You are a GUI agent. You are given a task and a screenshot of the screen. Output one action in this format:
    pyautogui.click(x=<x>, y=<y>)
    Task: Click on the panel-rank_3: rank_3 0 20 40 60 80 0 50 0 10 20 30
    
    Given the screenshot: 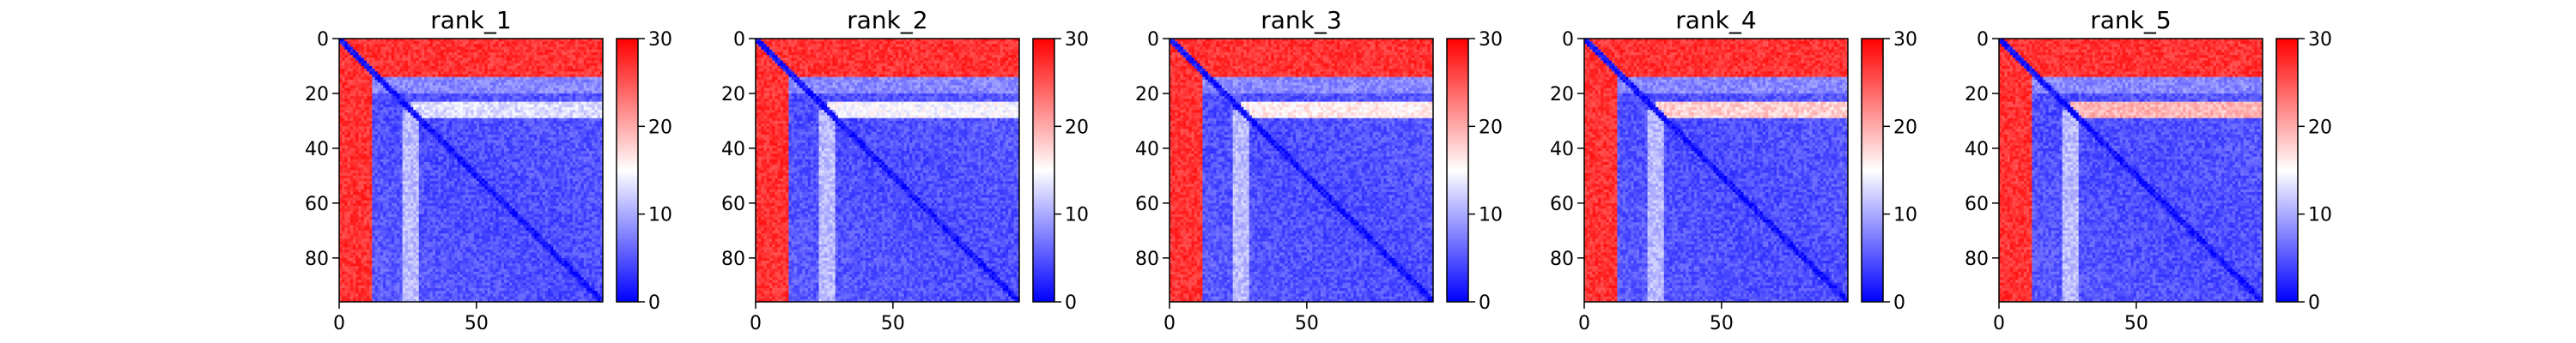 What is the action you would take?
    pyautogui.click(x=1319, y=170)
    